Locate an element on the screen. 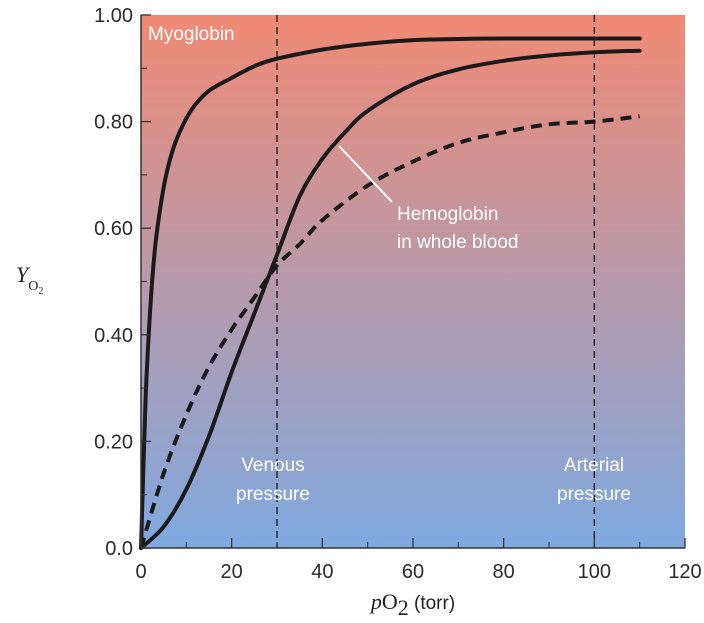 Image resolution: width=704 pixels, height=623 pixels. y-tick-label: 0.0 is located at coordinates (119, 549).